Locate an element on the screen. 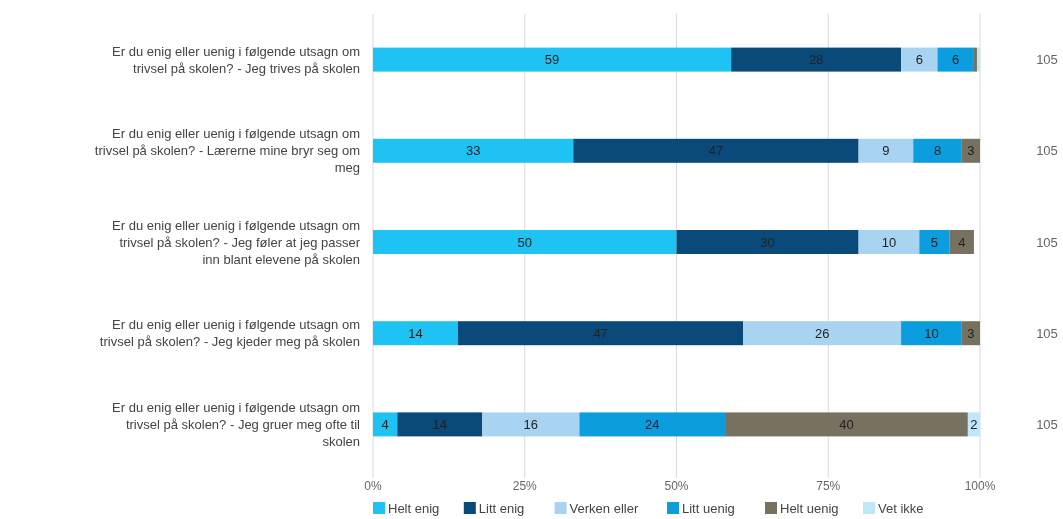 Image resolution: width=1063 pixels, height=519 pixels. y-tick-label: Er du enig eller uenig i følgende utsagn om trivsel på skolen? - Jeg føler at jeg passer inn blant elevene på skolen is located at coordinates (236, 242).